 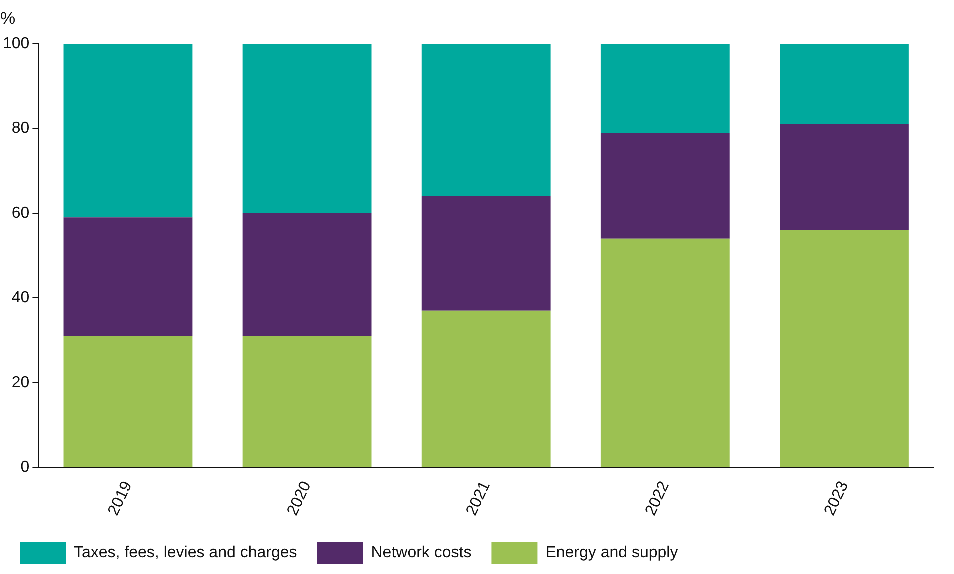 I want to click on y-tick-label: 100, so click(x=16, y=43).